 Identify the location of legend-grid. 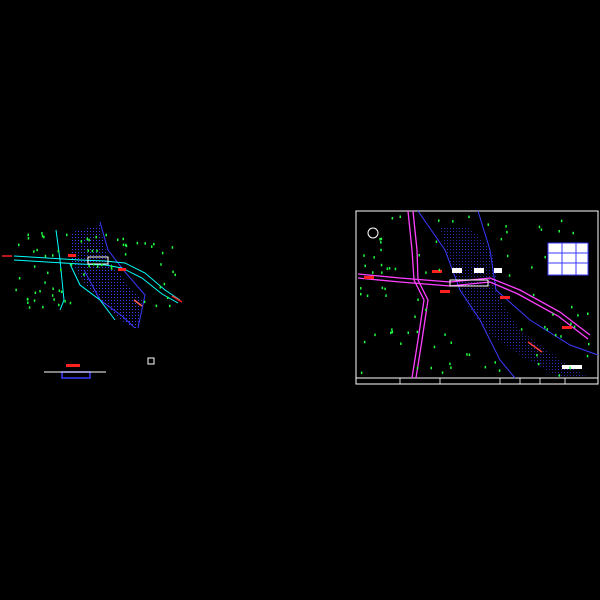
(568, 259).